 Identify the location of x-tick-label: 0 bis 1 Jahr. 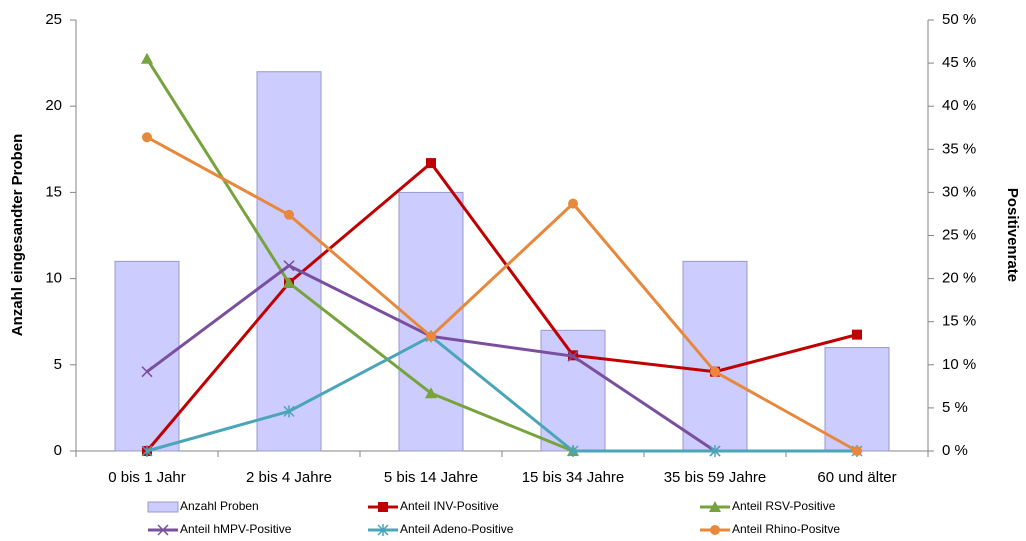
(147, 477).